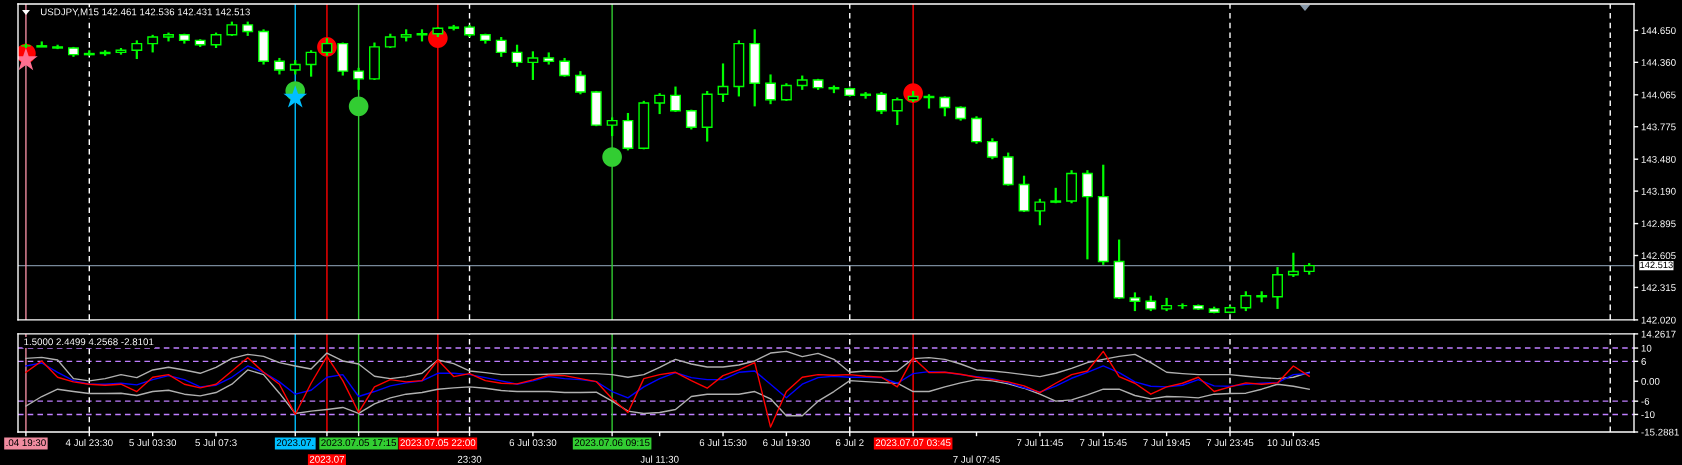 Image resolution: width=1682 pixels, height=465 pixels. I want to click on y-tick-label: 144.360, so click(1658, 62).